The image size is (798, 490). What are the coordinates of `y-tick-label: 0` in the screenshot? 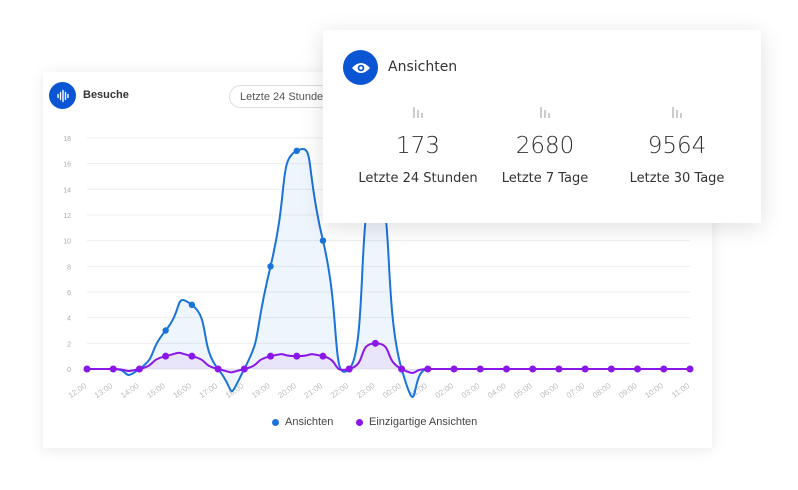 It's located at (69, 370).